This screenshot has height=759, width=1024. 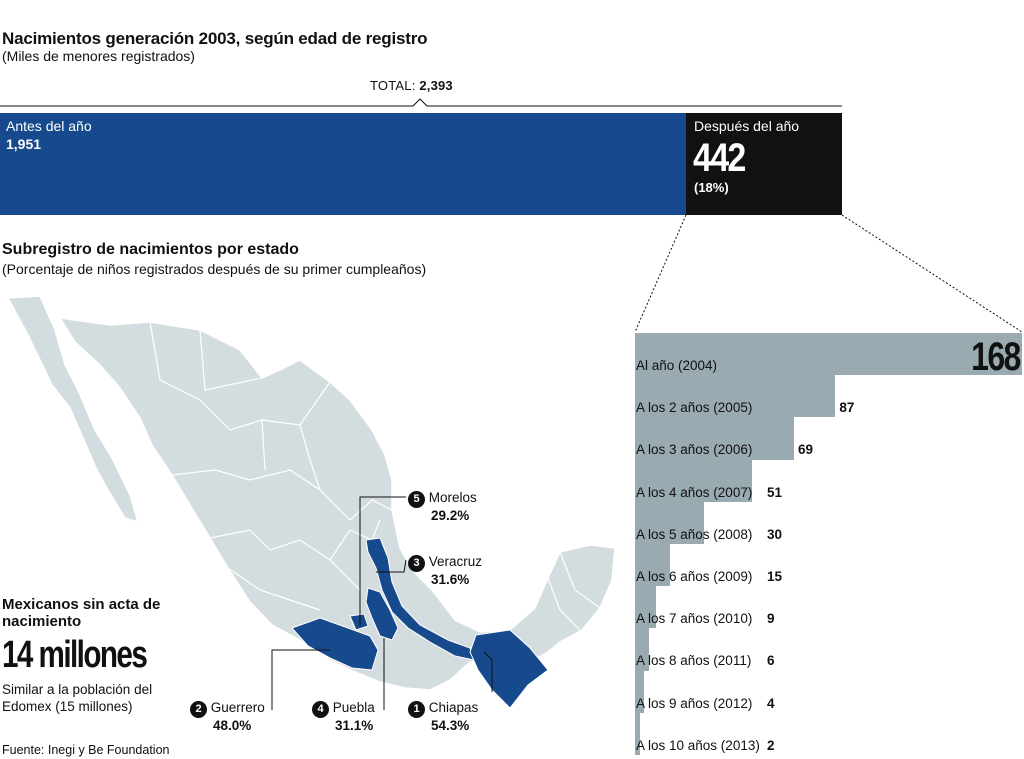 I want to click on age-bar-label: A los 3 años (2006), so click(x=694, y=450).